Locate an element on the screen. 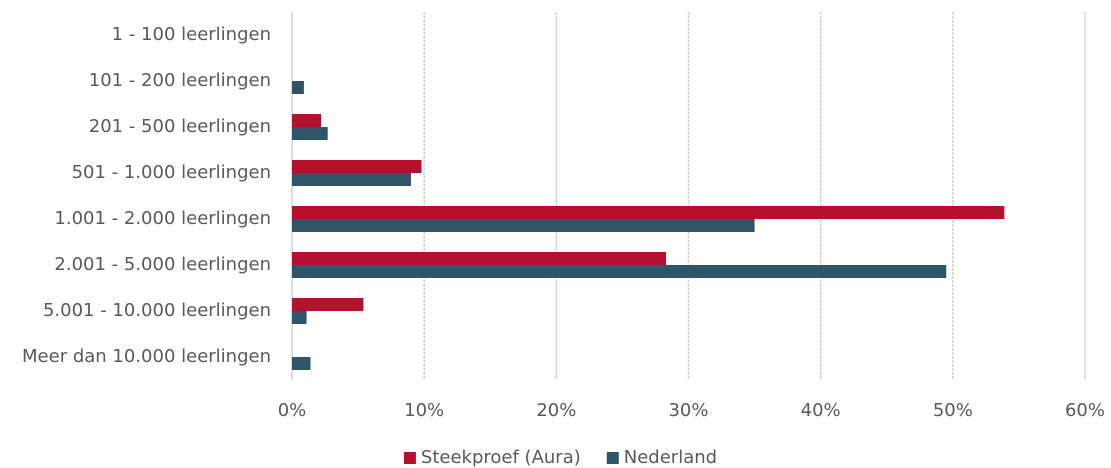 Image resolution: width=1111 pixels, height=468 pixels. y-tick-label: 501 - 1.000 leerlingen is located at coordinates (171, 172).